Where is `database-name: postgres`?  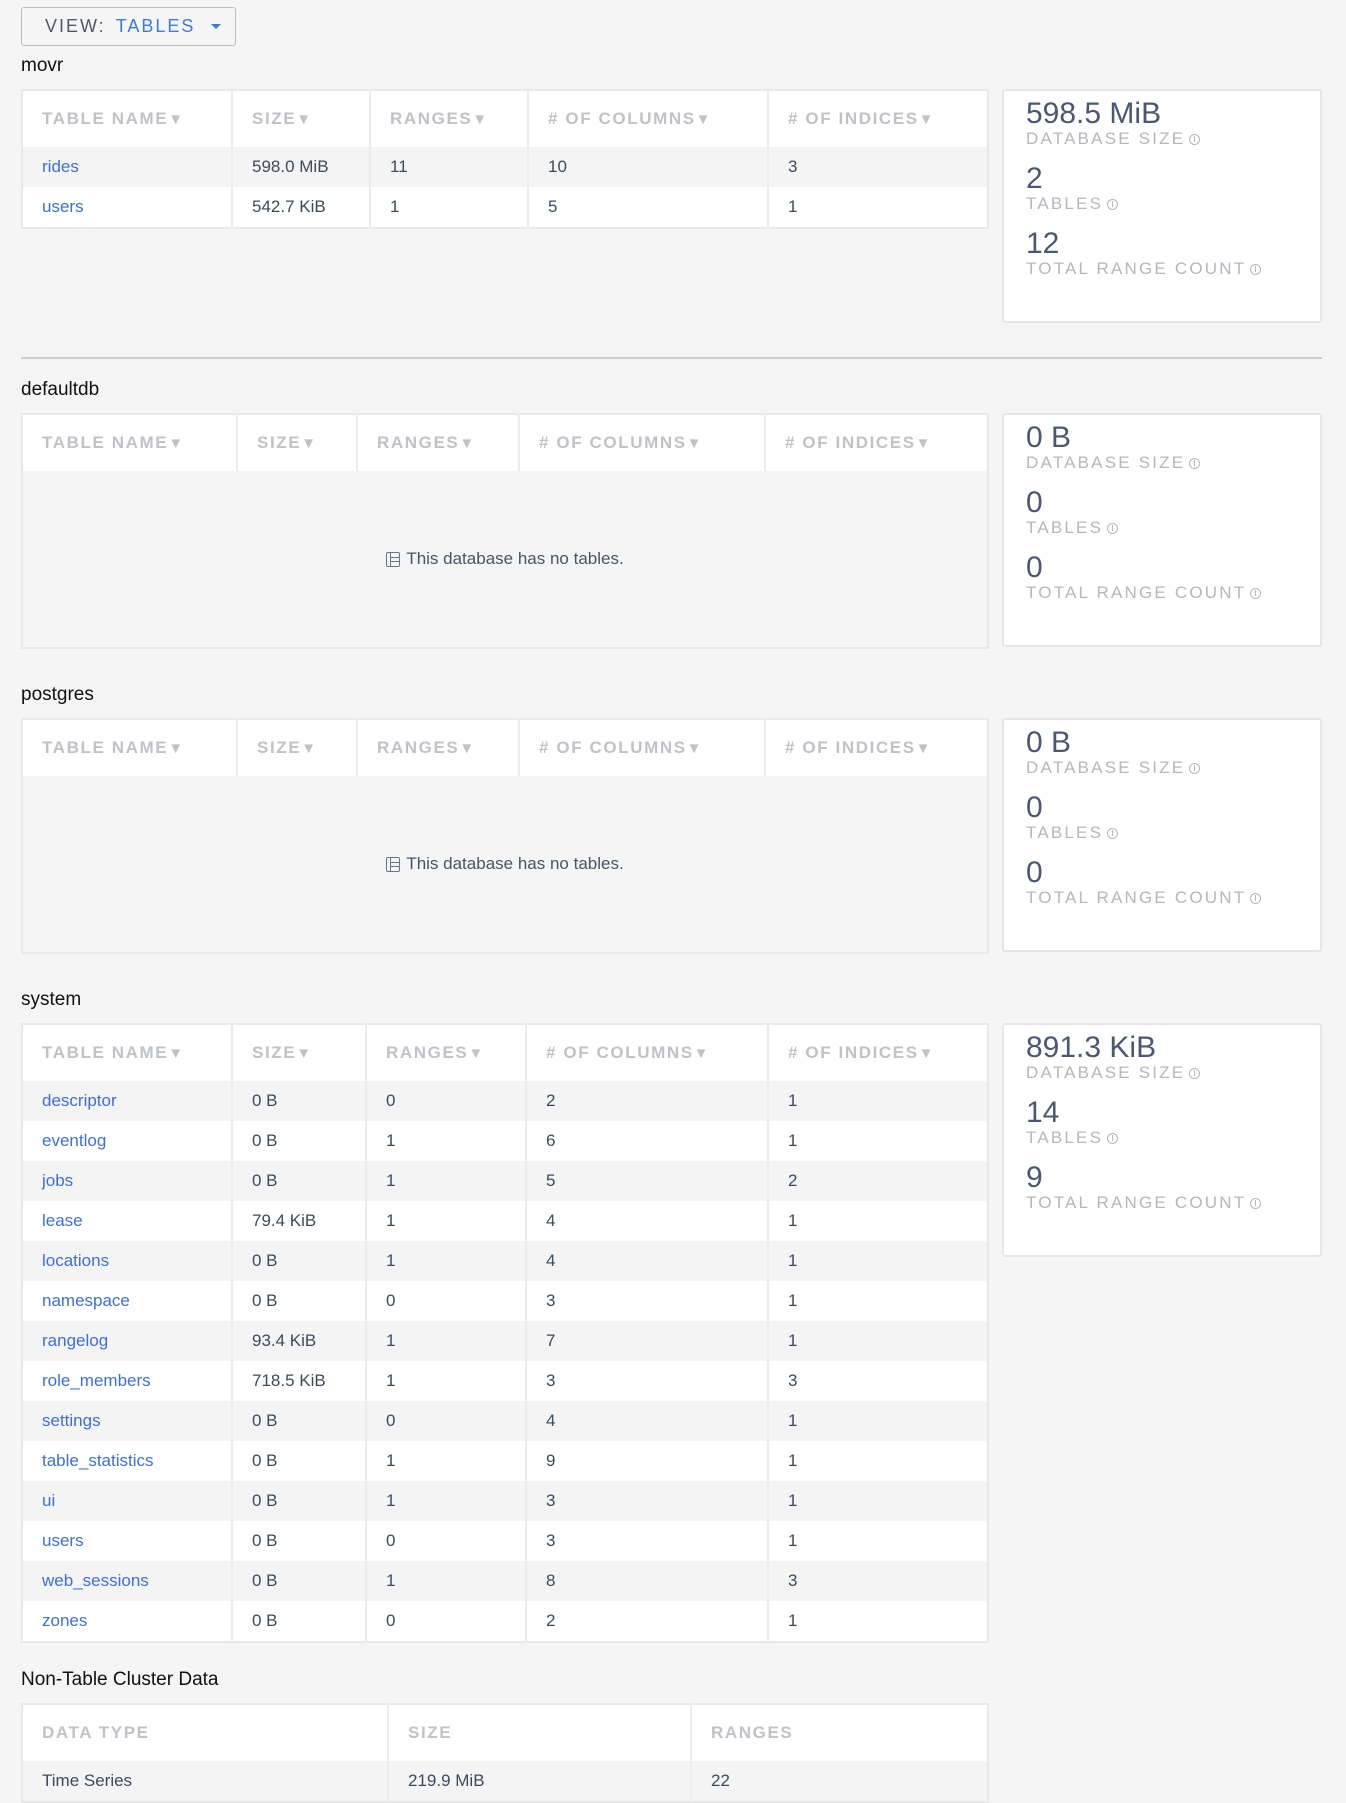 database-name: postgres is located at coordinates (57, 694).